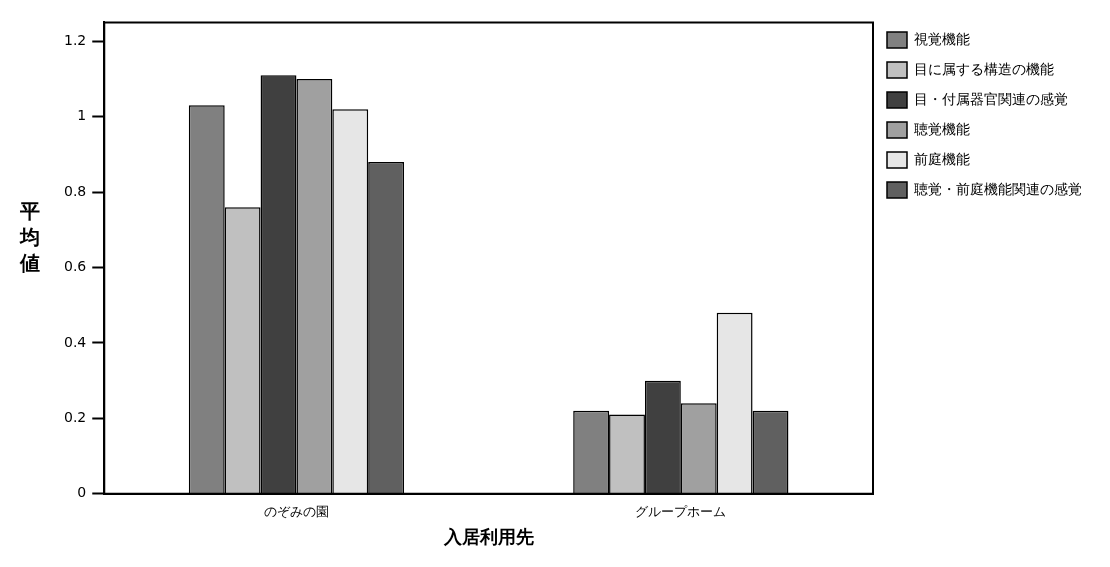 The image size is (1110, 567). What do you see at coordinates (82, 115) in the screenshot?
I see `y-tick-label: 1` at bounding box center [82, 115].